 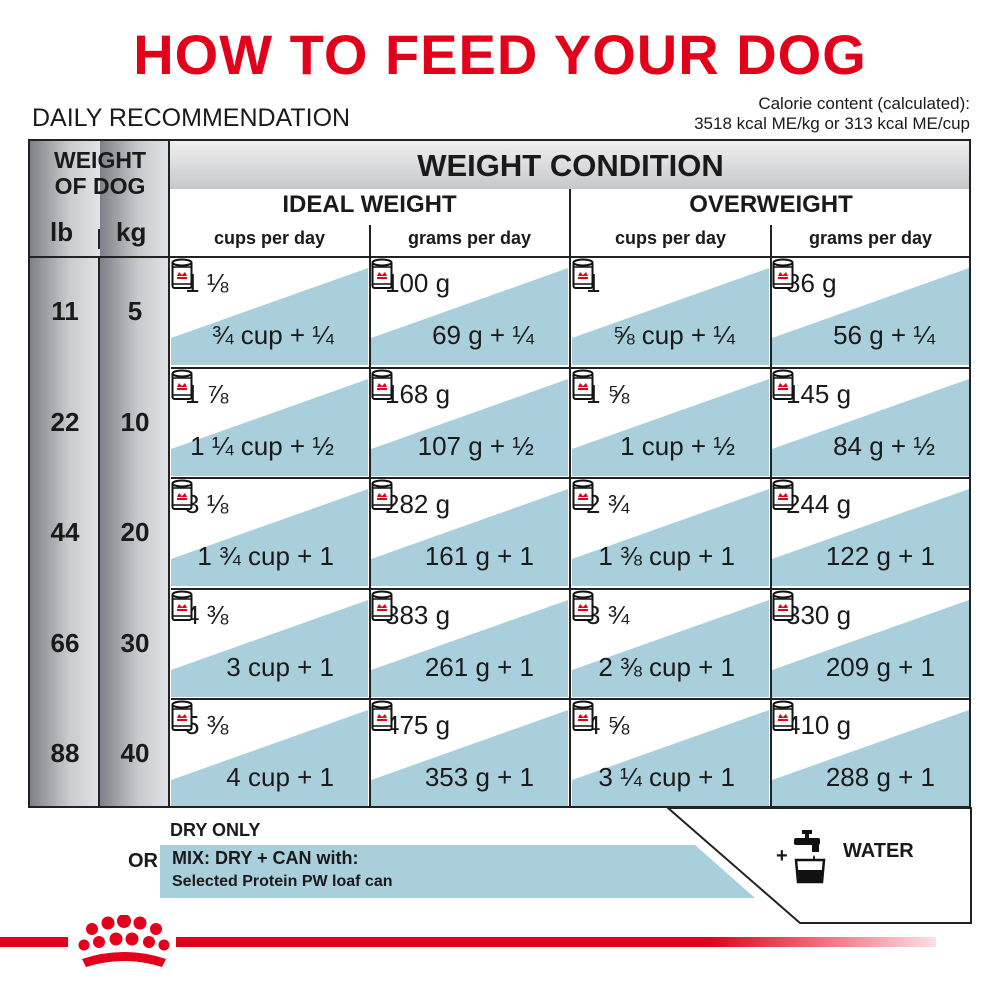 What do you see at coordinates (65, 753) in the screenshot?
I see `row-lb-value: 88` at bounding box center [65, 753].